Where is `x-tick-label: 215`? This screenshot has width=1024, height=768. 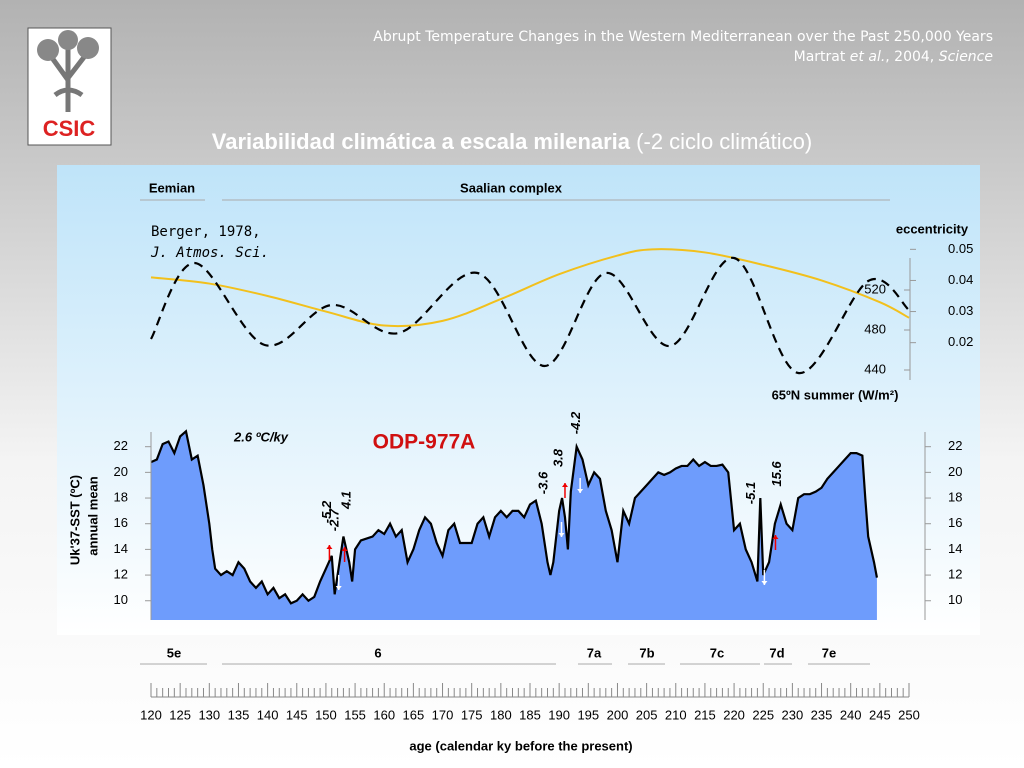 x-tick-label: 215 is located at coordinates (705, 714).